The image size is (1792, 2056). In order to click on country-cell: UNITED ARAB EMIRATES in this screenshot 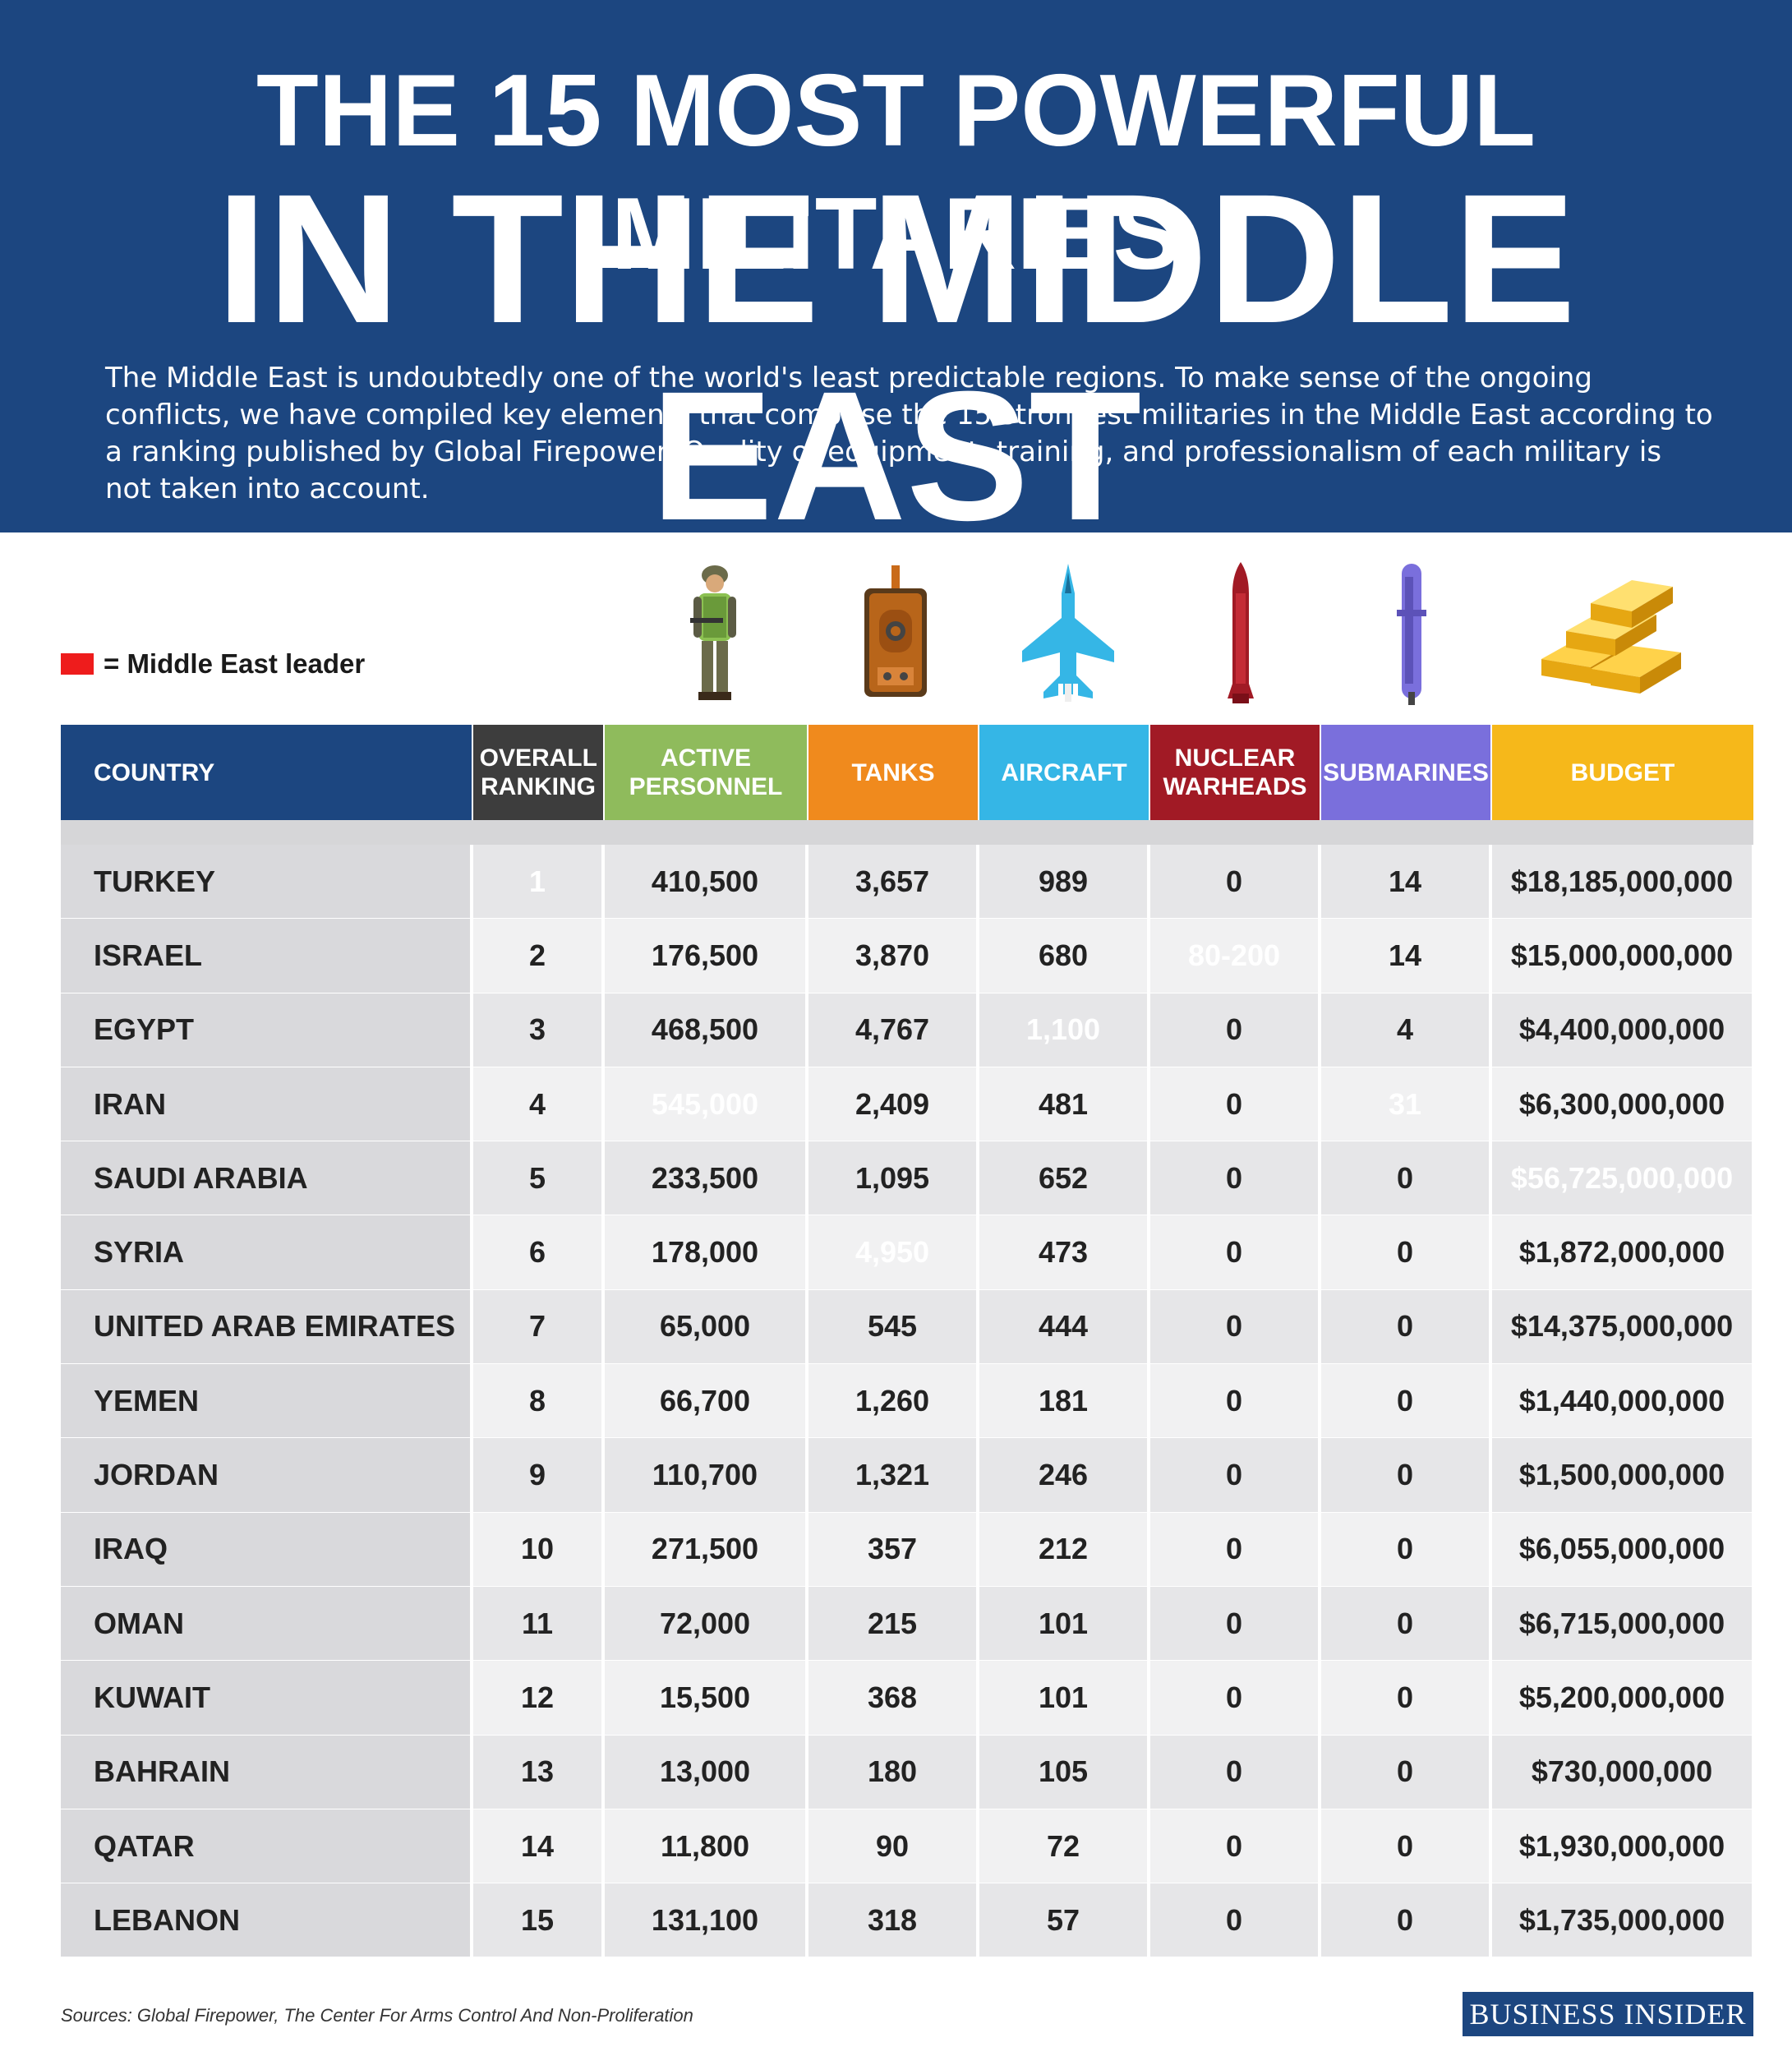, I will do `click(266, 1326)`.